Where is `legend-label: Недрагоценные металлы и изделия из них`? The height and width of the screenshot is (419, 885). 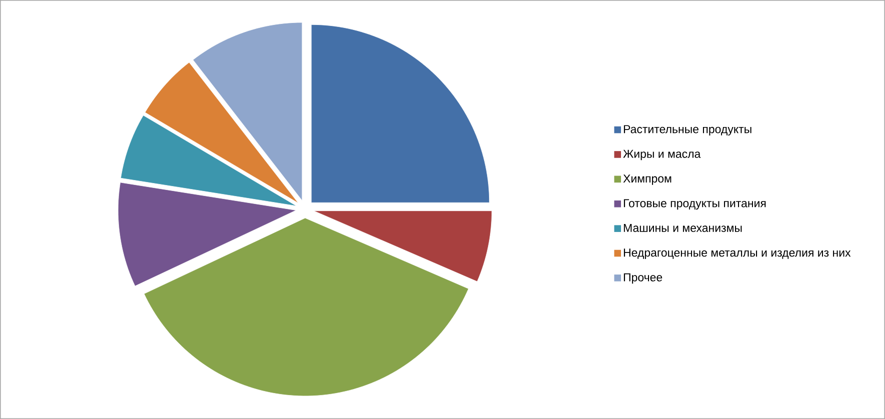 legend-label: Недрагоценные металлы и изделия из них is located at coordinates (737, 253).